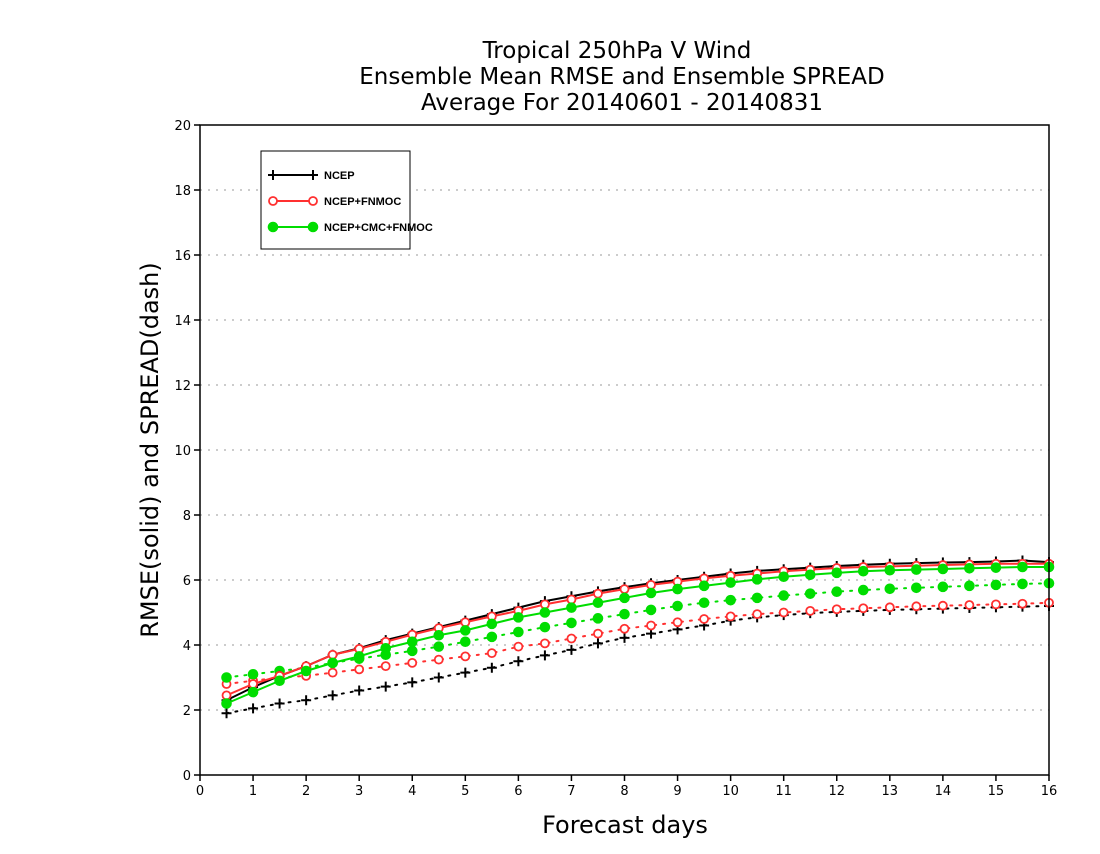 The width and height of the screenshot is (1100, 854). I want to click on x-tick-label: 0, so click(200, 791).